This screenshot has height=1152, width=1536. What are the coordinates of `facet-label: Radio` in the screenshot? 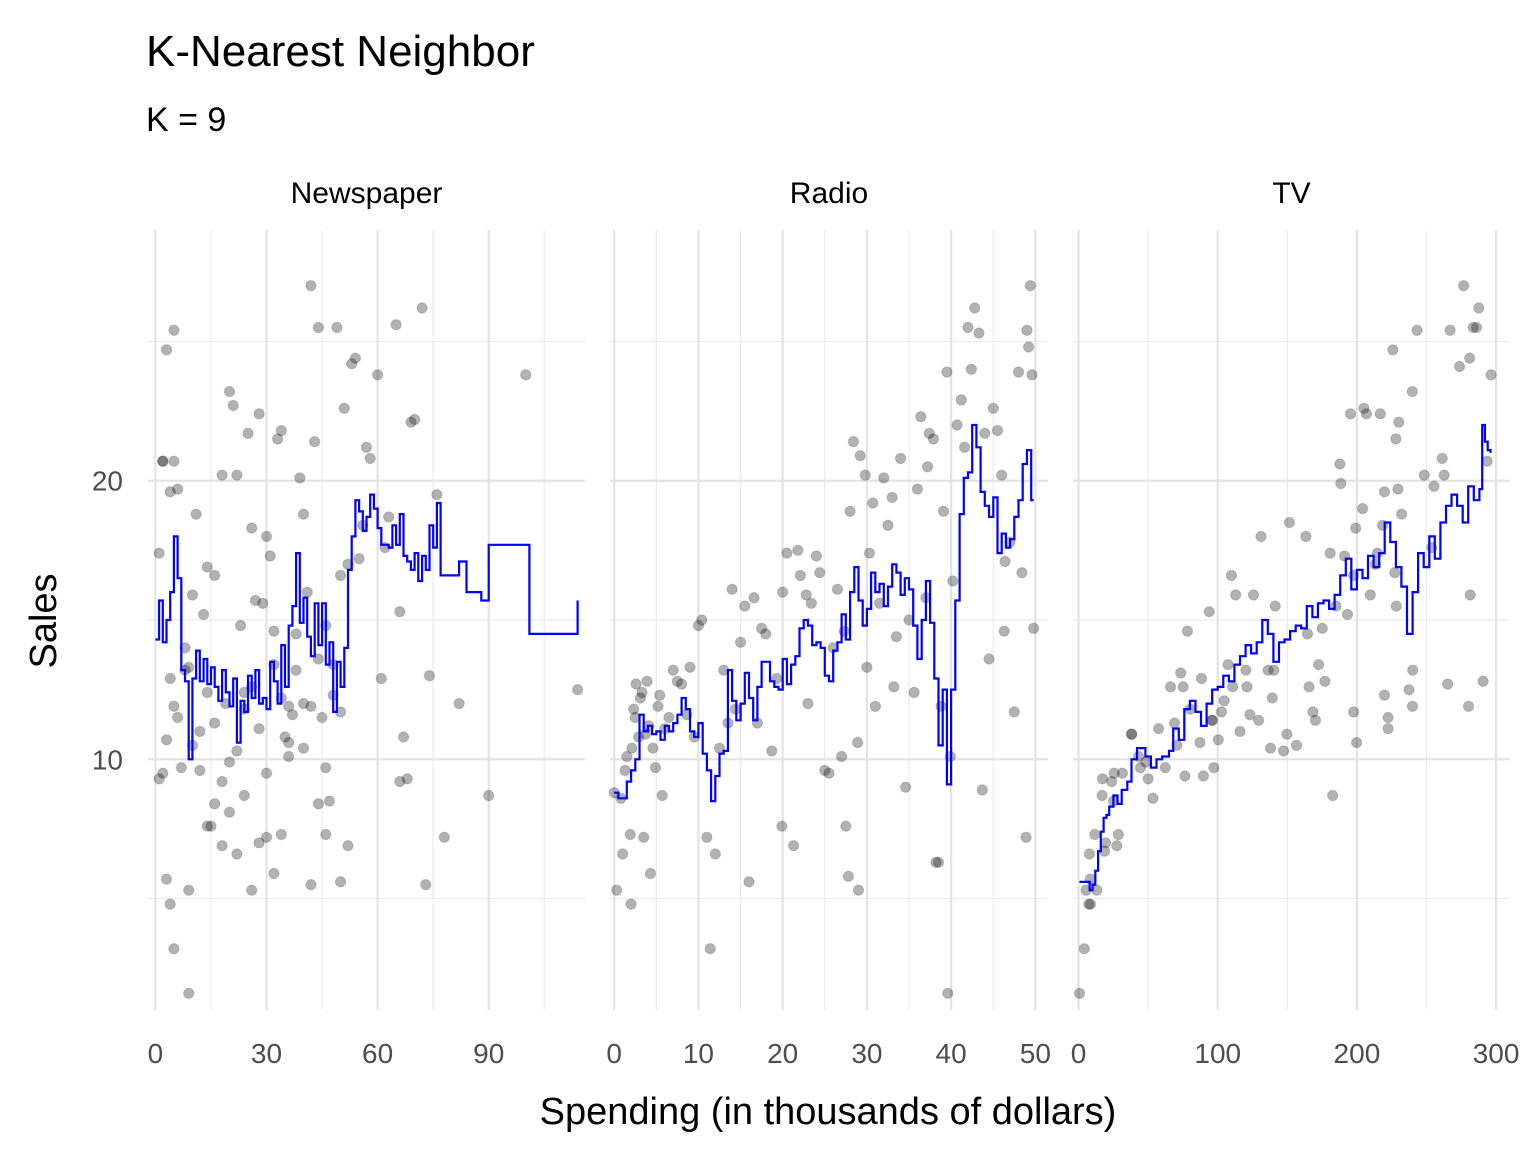 It's located at (829, 193).